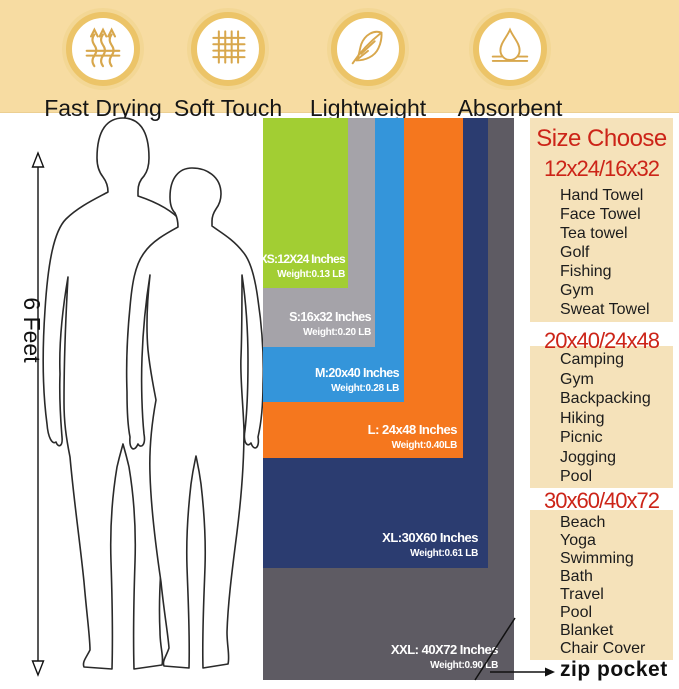 The height and width of the screenshot is (689, 679). What do you see at coordinates (605, 398) in the screenshot?
I see `use-item: Backpacking` at bounding box center [605, 398].